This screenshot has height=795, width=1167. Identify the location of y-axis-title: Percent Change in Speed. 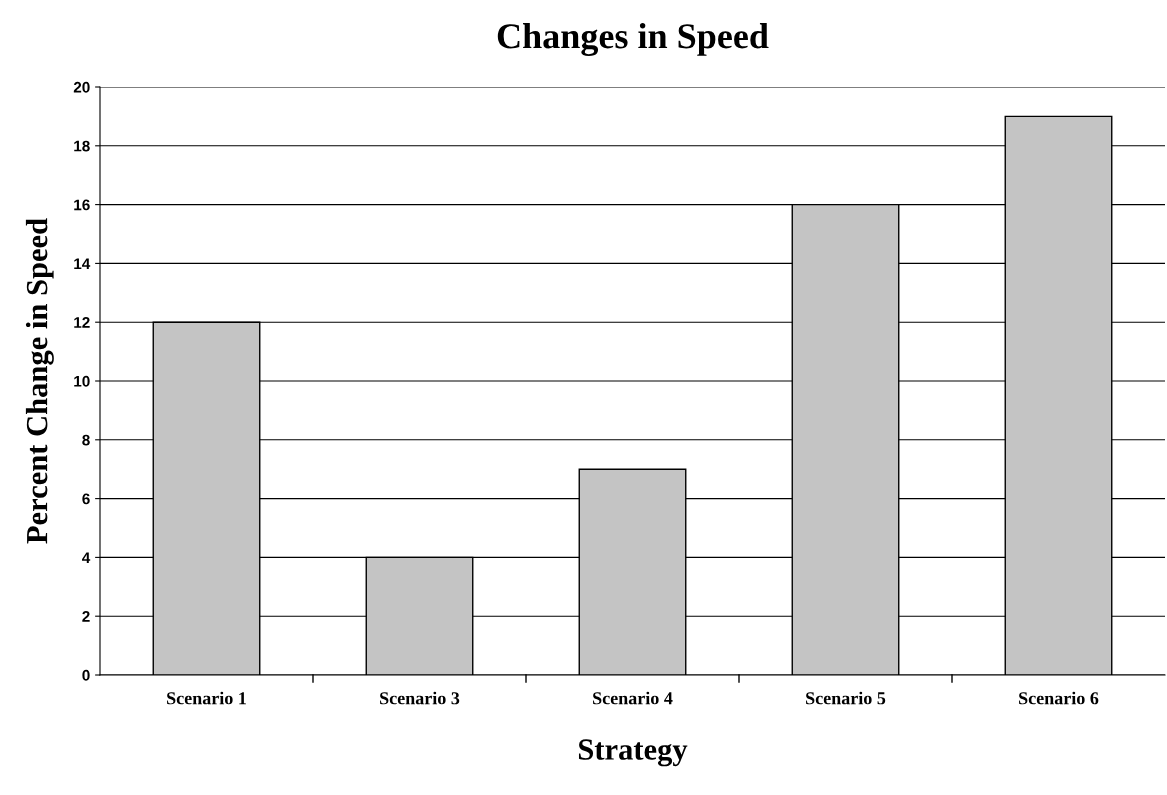
(39, 381).